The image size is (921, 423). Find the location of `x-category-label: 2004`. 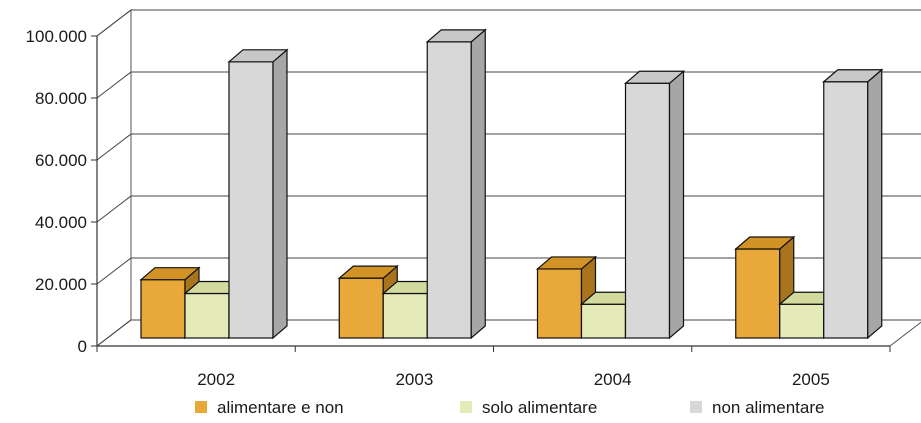

x-category-label: 2004 is located at coordinates (613, 379).